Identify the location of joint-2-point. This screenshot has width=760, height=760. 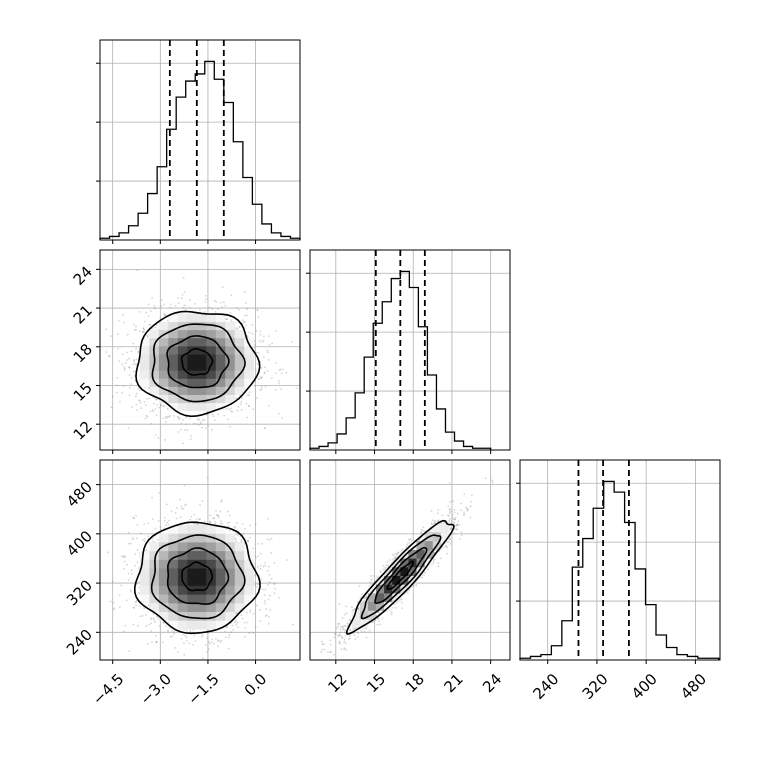
(366, 596).